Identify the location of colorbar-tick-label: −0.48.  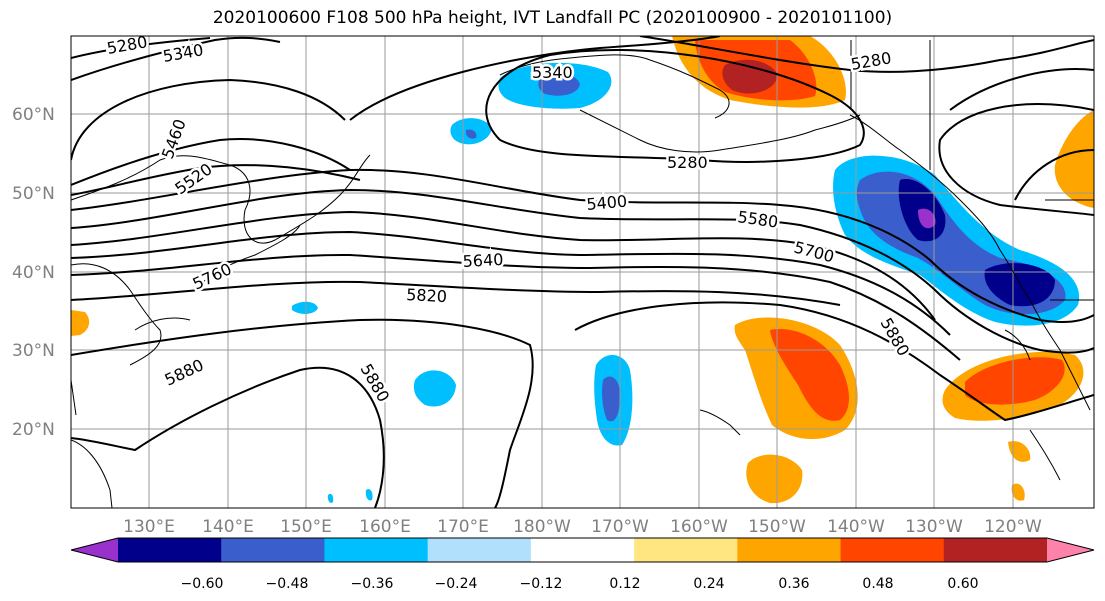
(287, 584).